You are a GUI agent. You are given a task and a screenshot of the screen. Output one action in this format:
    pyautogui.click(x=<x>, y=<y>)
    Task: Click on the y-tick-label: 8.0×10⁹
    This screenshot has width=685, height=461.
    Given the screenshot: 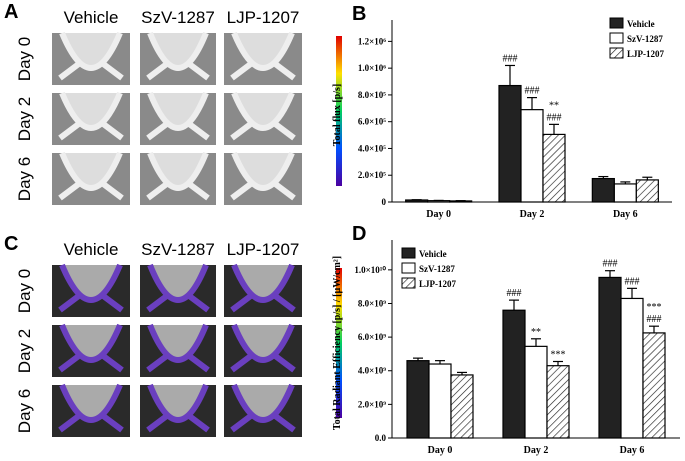 What is the action you would take?
    pyautogui.click(x=372, y=303)
    